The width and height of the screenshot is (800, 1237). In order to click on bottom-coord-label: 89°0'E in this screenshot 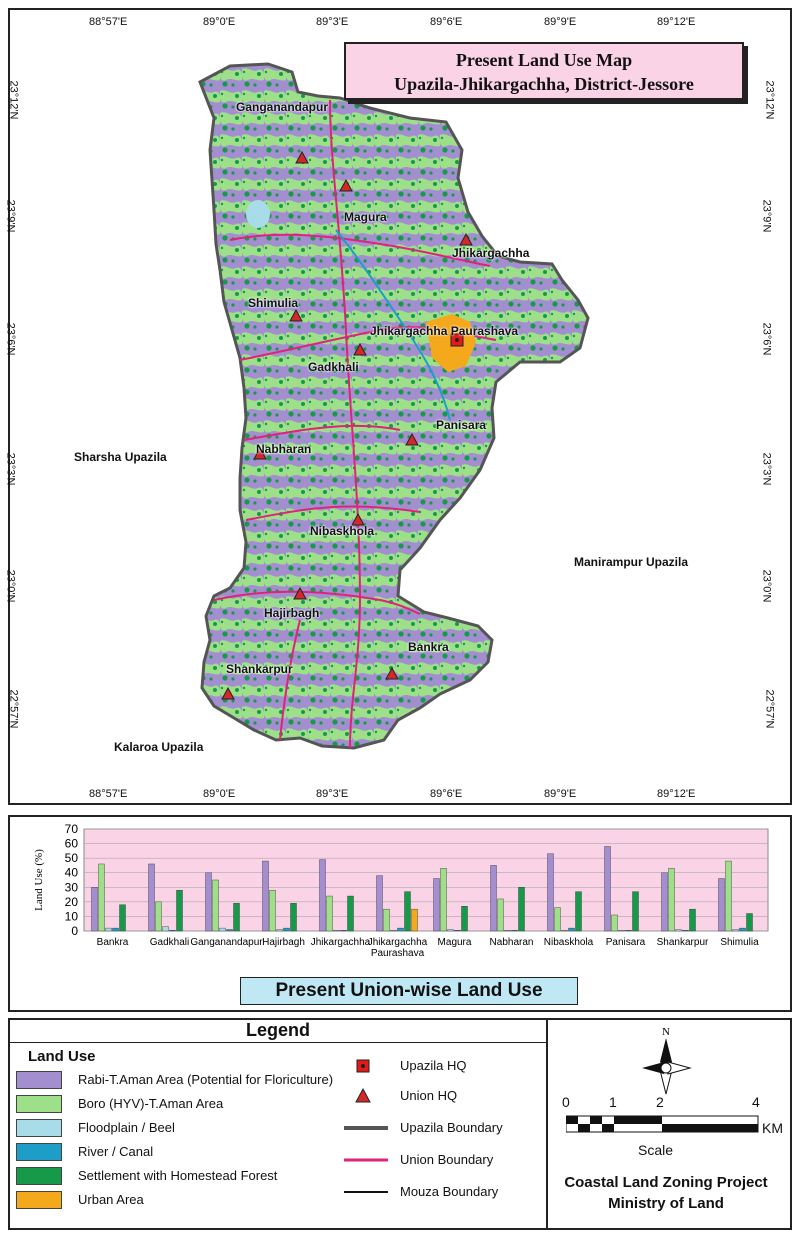, I will do `click(219, 794)`.